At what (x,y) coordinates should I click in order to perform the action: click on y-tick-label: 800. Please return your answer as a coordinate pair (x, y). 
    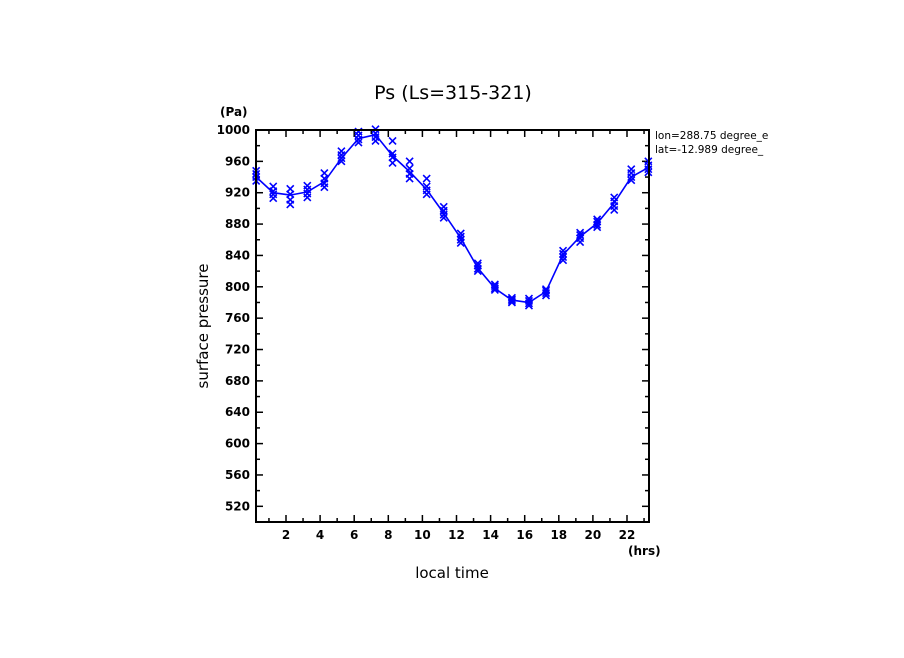
    Looking at the image, I should click on (237, 287).